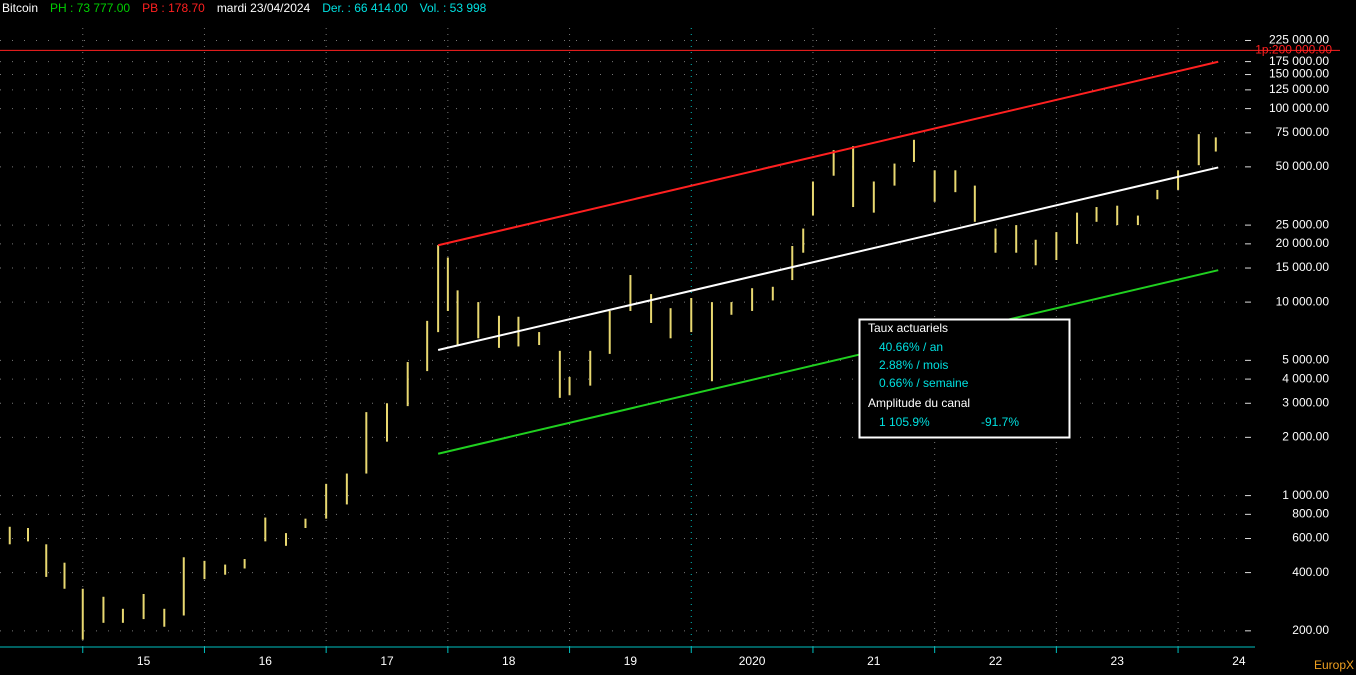 The height and width of the screenshot is (675, 1356). Describe the element at coordinates (266, 661) in the screenshot. I see `x-tick-label: 16` at that location.